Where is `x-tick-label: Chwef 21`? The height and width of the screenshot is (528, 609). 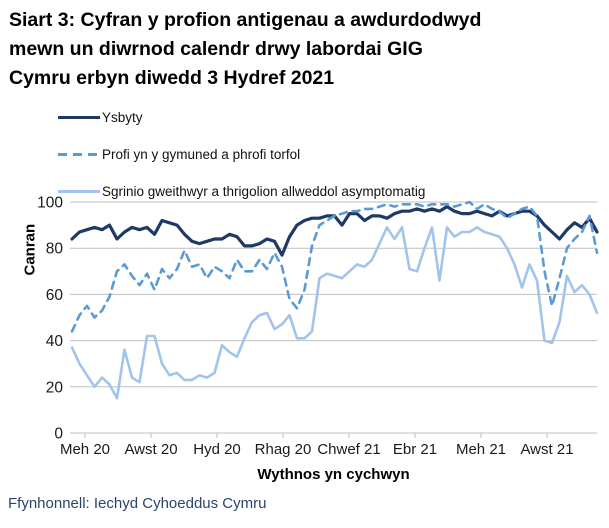 x-tick-label: Chwef 21 is located at coordinates (348, 449).